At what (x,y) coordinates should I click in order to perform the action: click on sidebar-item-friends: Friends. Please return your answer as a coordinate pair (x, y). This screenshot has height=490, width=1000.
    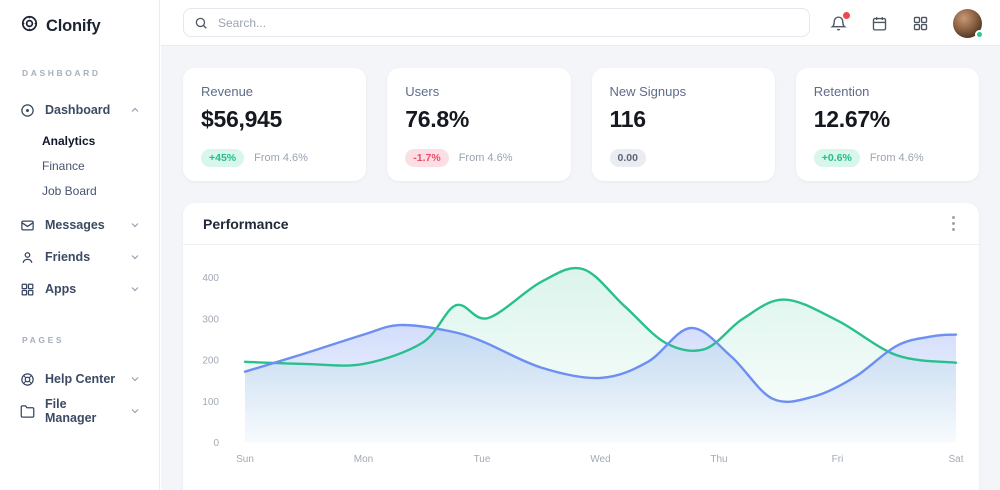
    Looking at the image, I should click on (79, 257).